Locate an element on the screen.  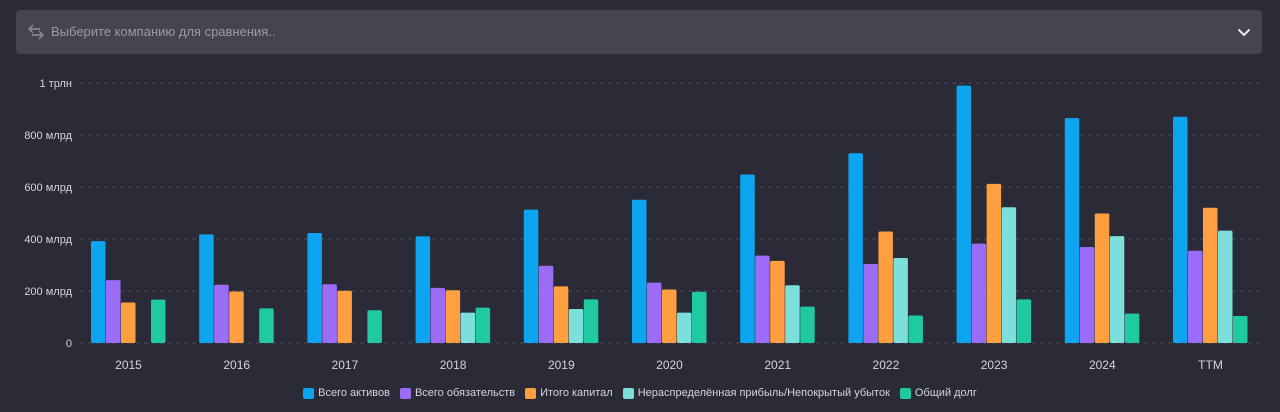
x-tick-label: 2018 is located at coordinates (453, 365).